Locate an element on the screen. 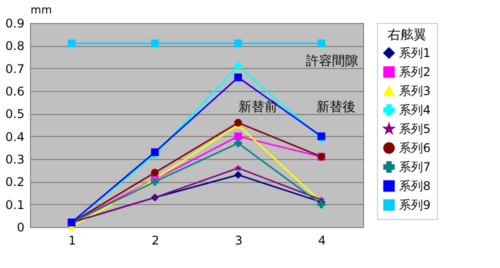 This screenshot has height=268, width=500. legend-title: 右舷翼 is located at coordinates (407, 35).